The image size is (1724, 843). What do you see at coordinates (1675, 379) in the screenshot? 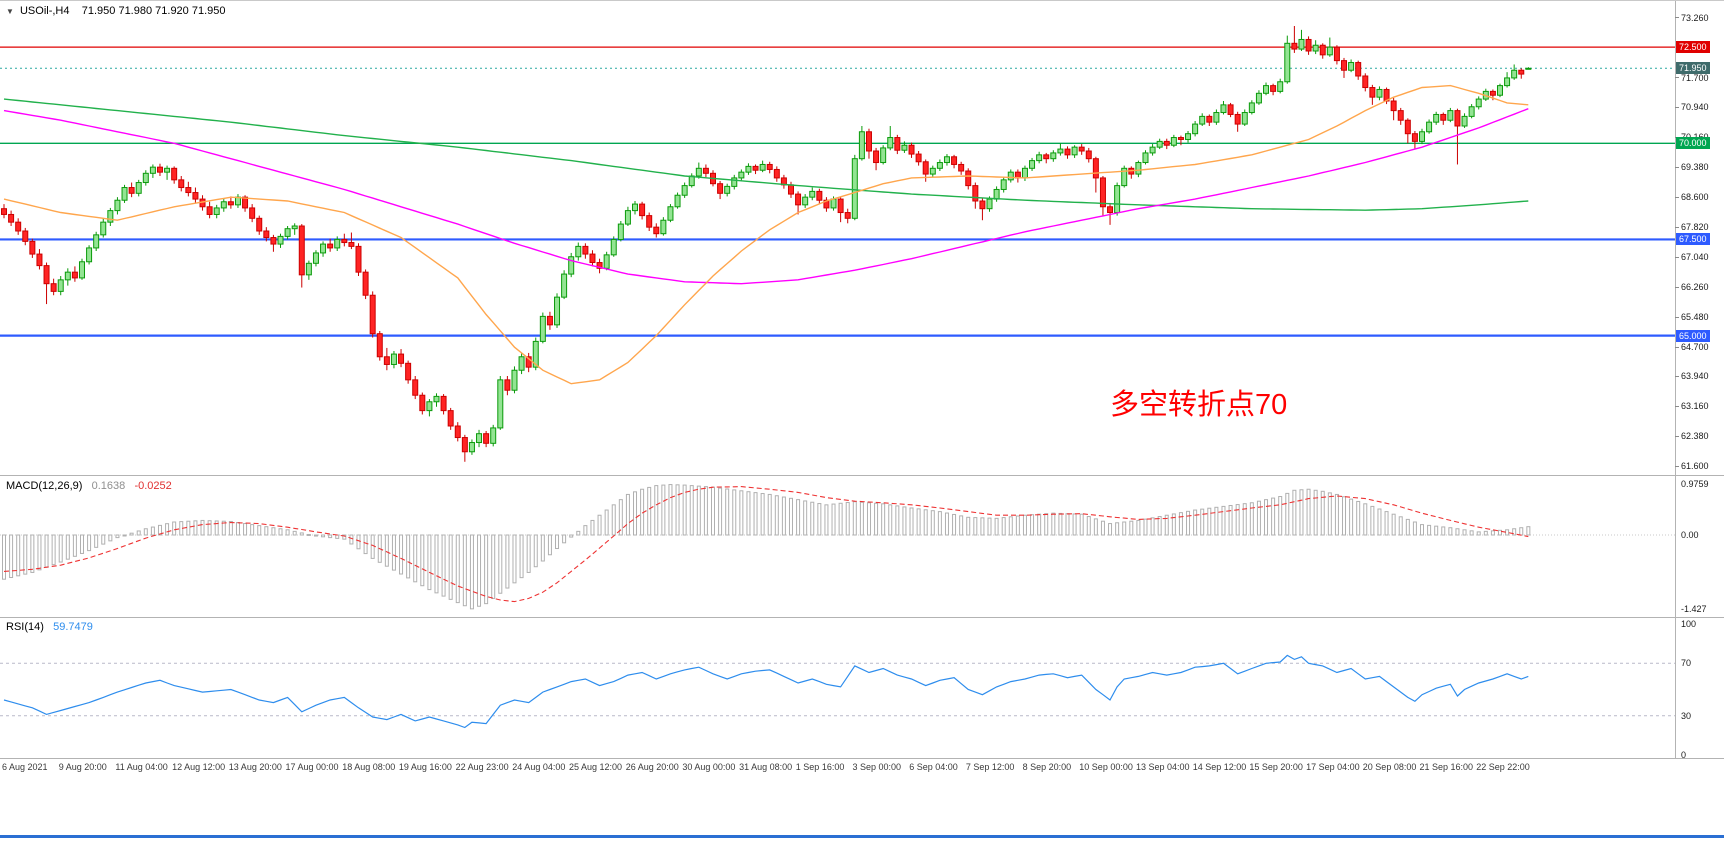
I see `price-scale-separator` at bounding box center [1675, 379].